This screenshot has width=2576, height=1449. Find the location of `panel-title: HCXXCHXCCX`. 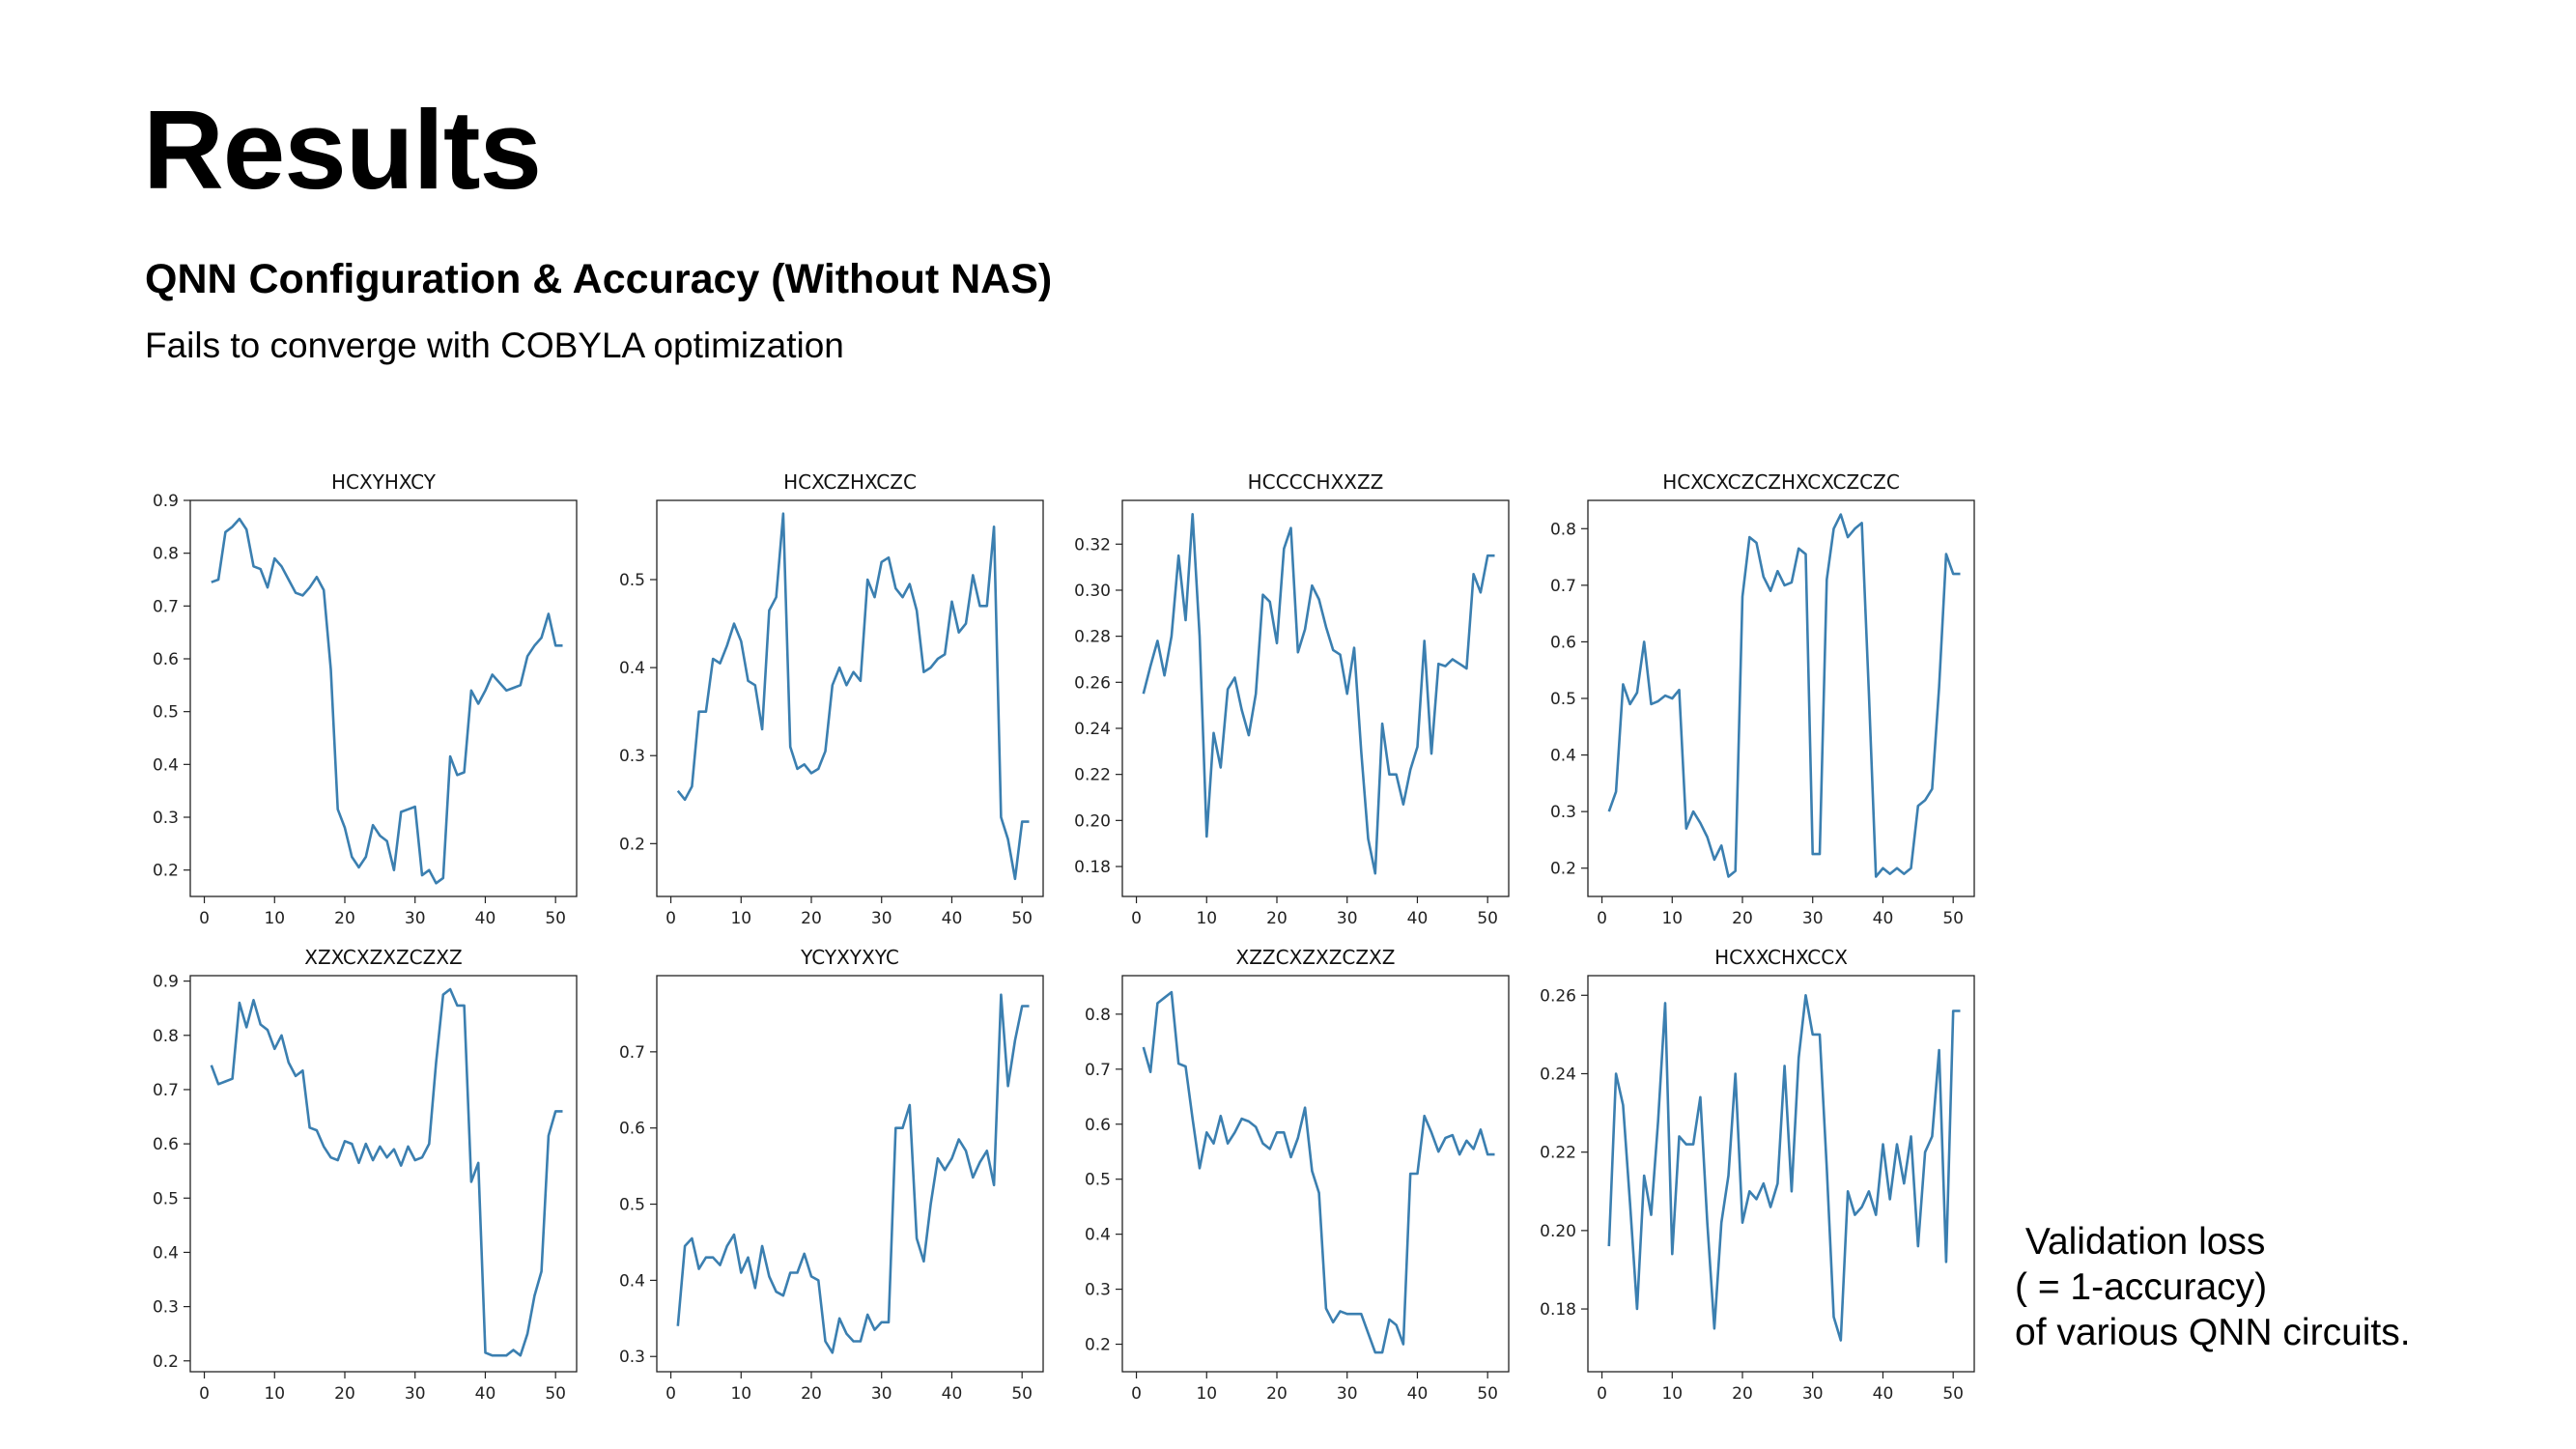

panel-title: HCXXCHXCCX is located at coordinates (1781, 957).